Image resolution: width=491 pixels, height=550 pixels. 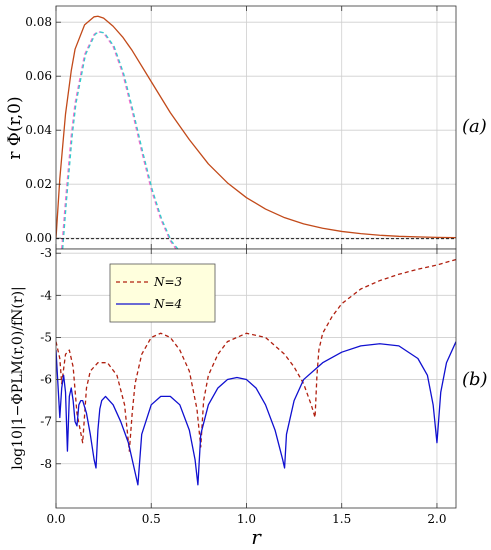 I want to click on y-tick-label-a-0: 0.00, so click(x=38, y=238).